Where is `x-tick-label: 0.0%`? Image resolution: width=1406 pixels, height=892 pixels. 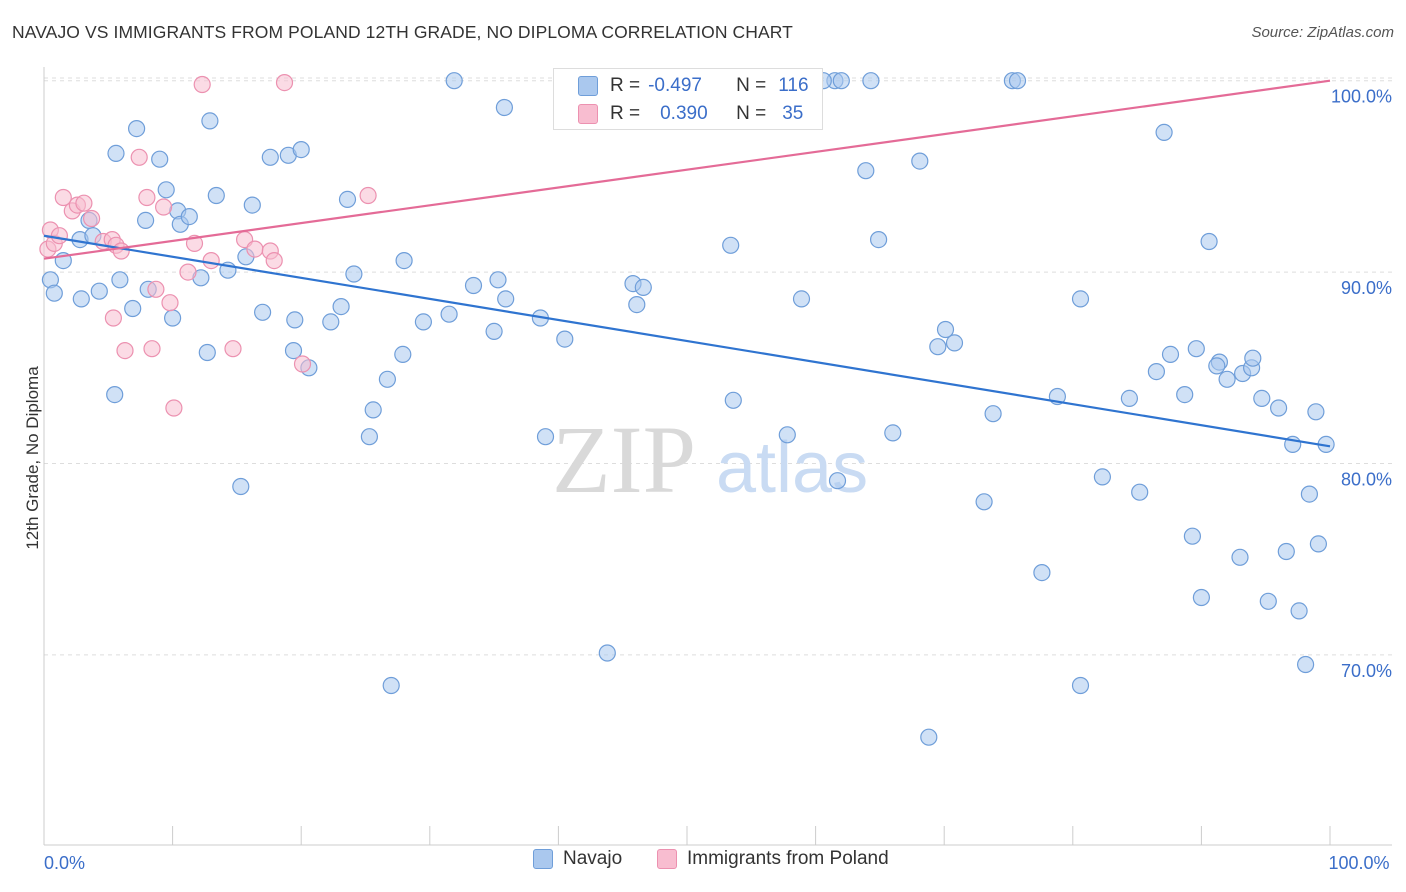 x-tick-label: 0.0% is located at coordinates (64, 863).